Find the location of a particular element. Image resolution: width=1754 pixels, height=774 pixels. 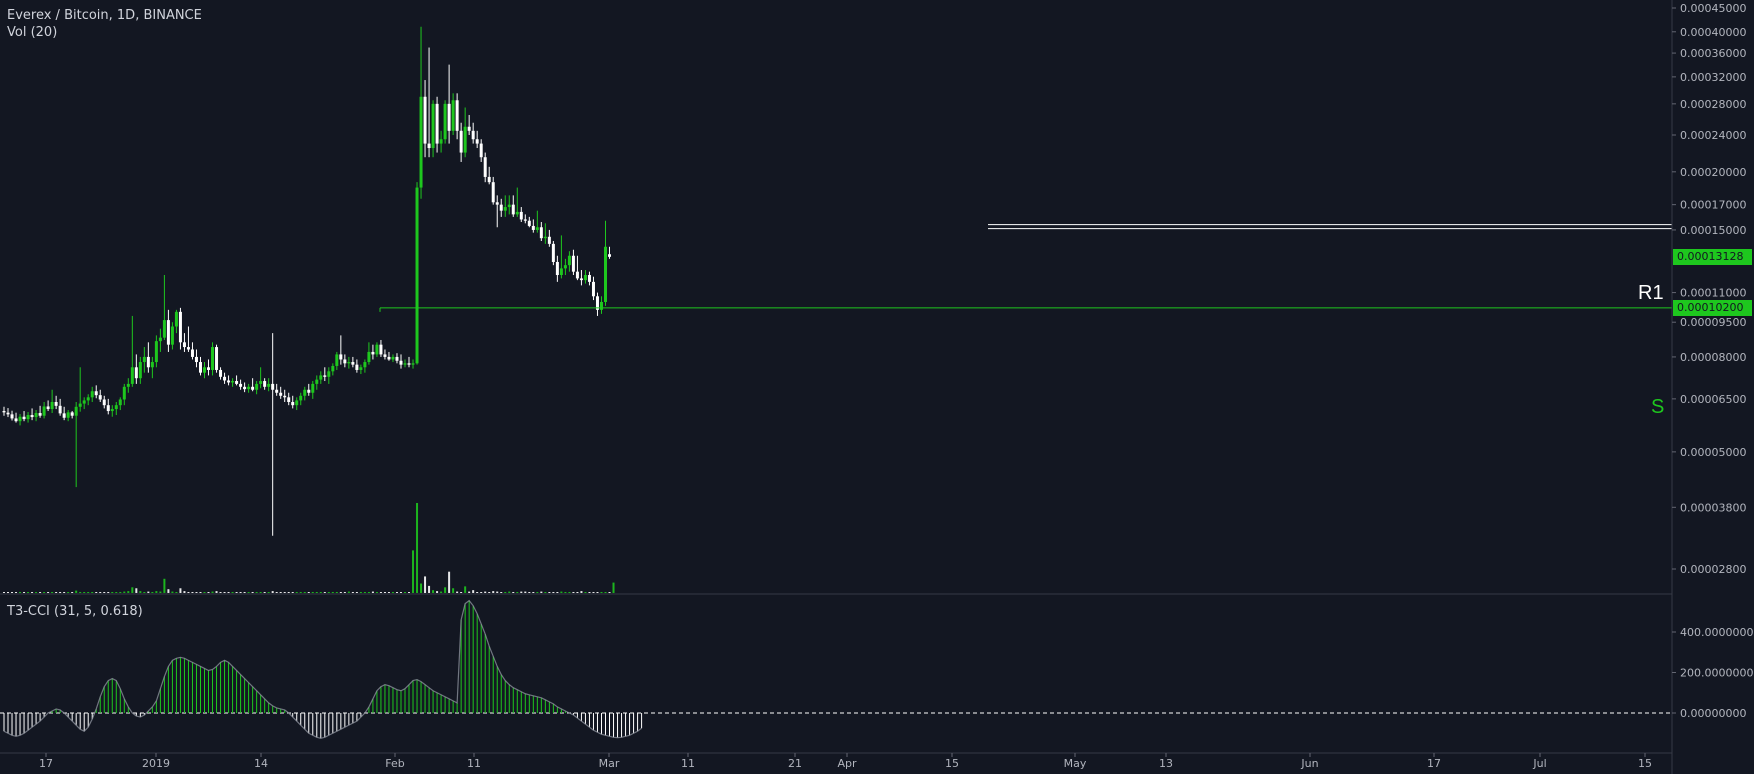

price-axis-bg is located at coordinates (1713, 387).